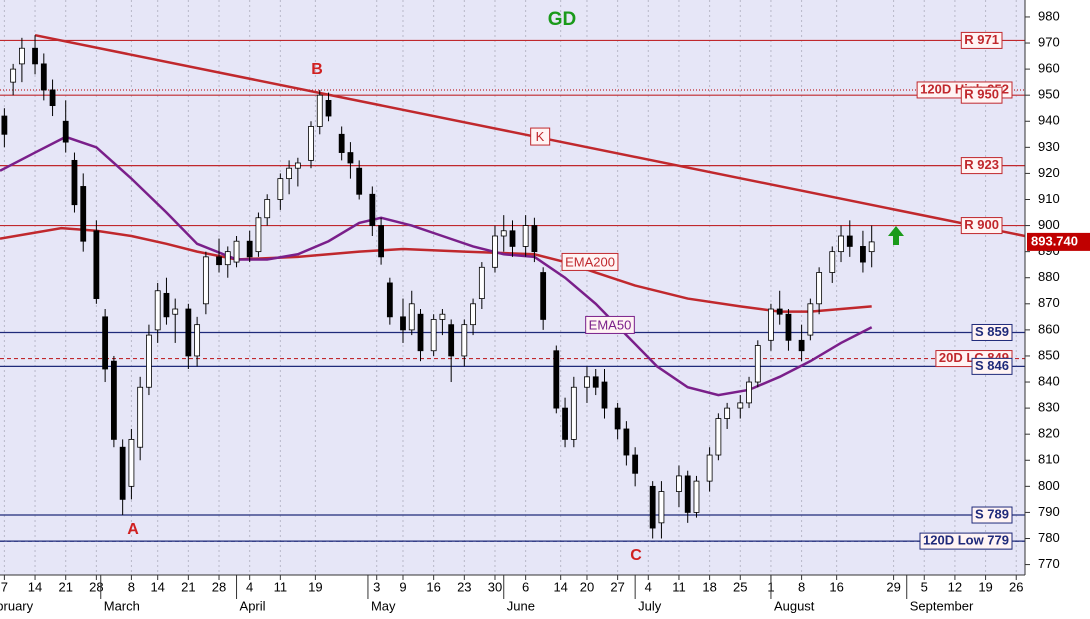 The width and height of the screenshot is (1090, 619). I want to click on level-label: S 789, so click(992, 513).